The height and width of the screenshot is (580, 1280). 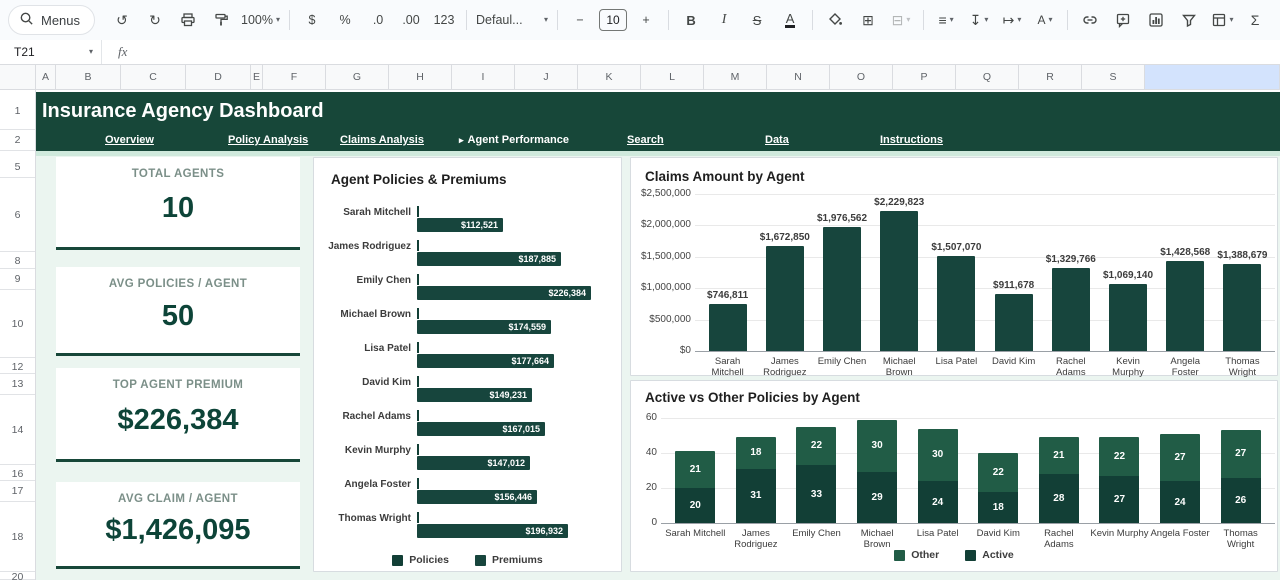 I want to click on column-header-G: G, so click(x=357, y=77).